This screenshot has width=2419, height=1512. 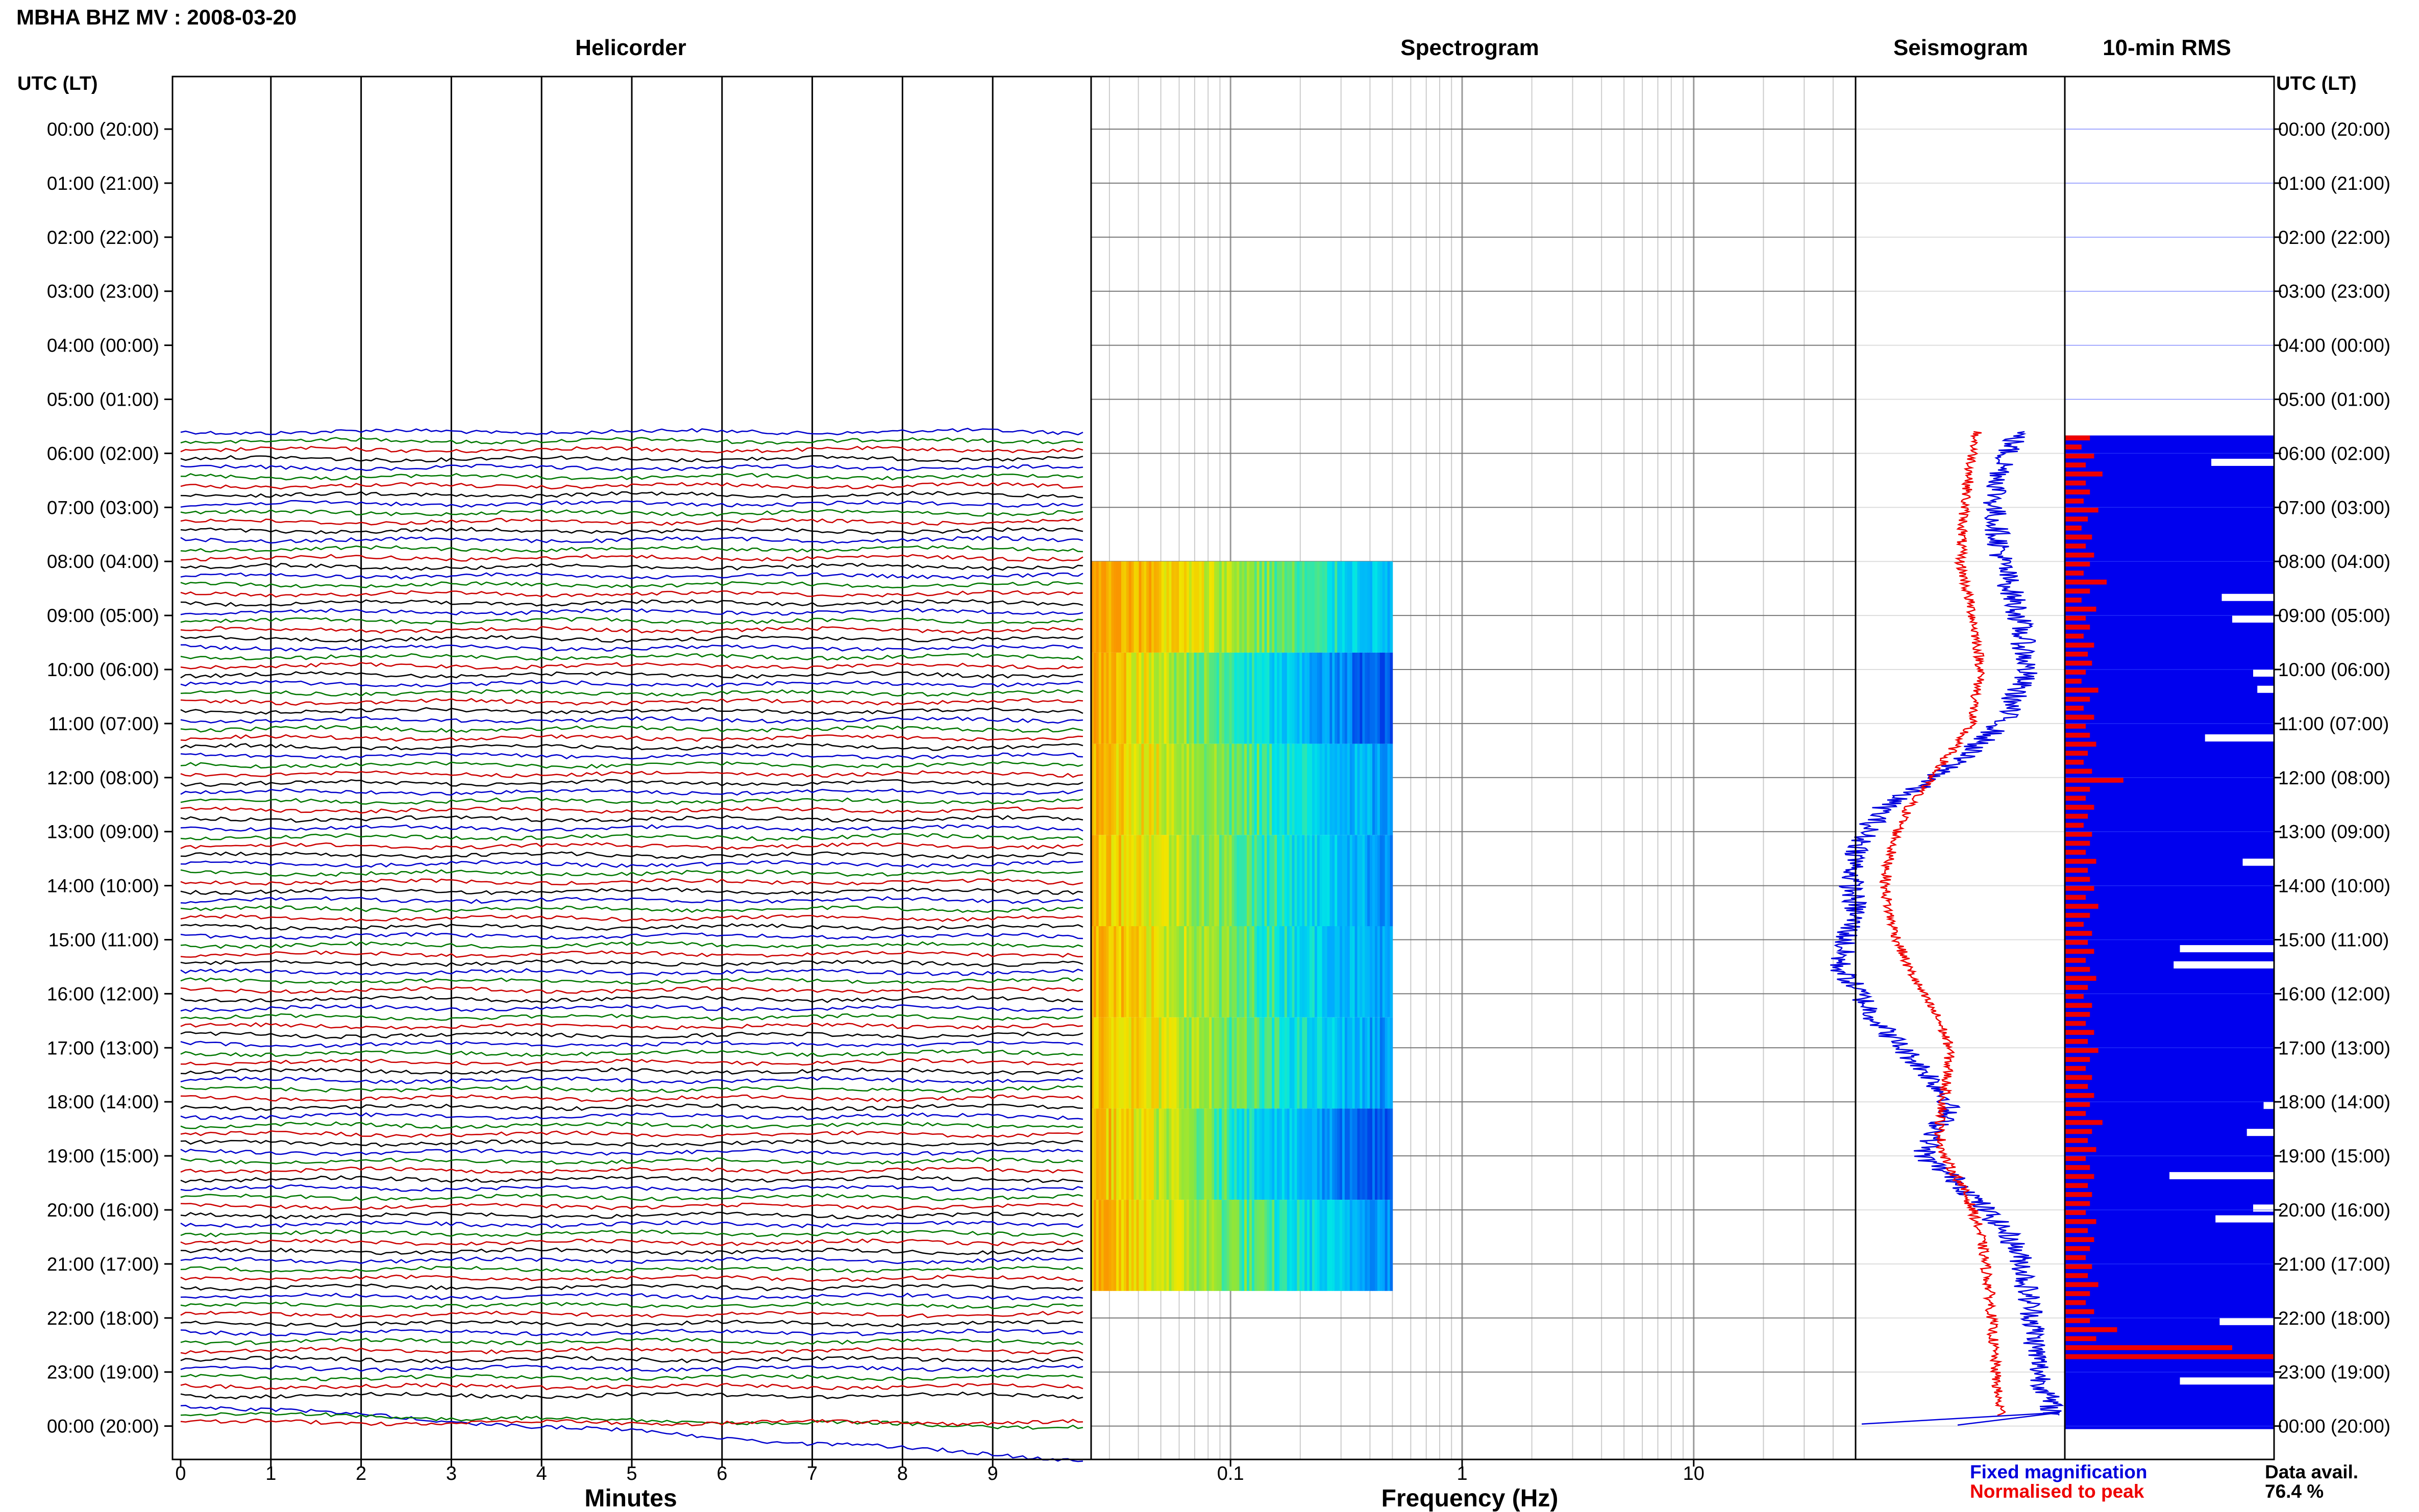 I want to click on rms-data-fill, so click(x=2169, y=932).